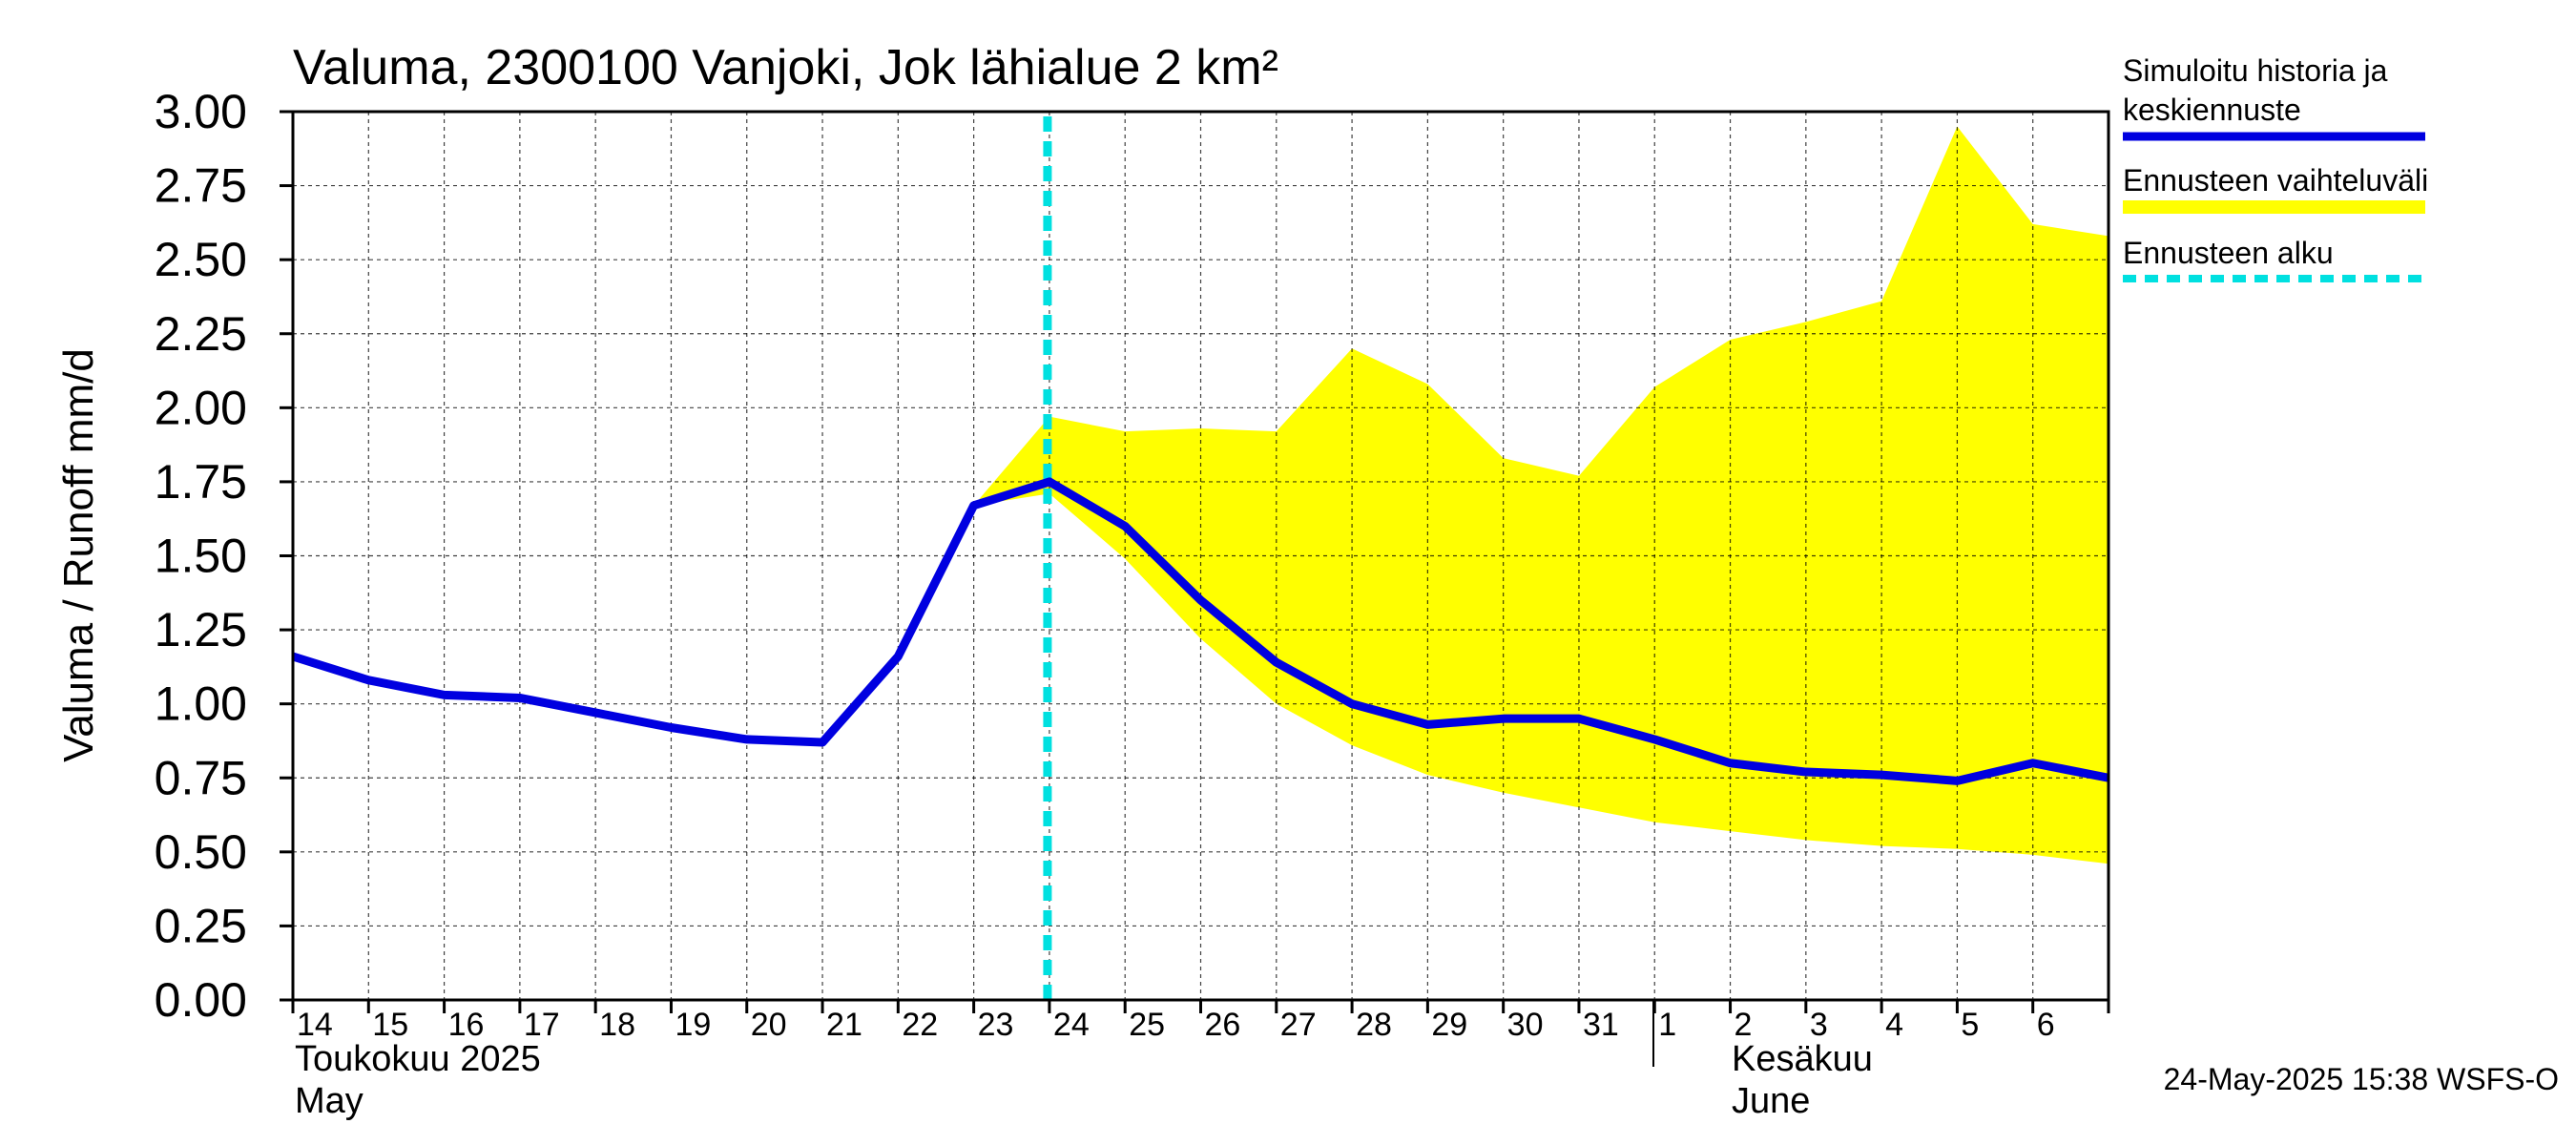 This screenshot has height=1145, width=2576. What do you see at coordinates (1667, 1025) in the screenshot?
I see `x-tick-label: 1` at bounding box center [1667, 1025].